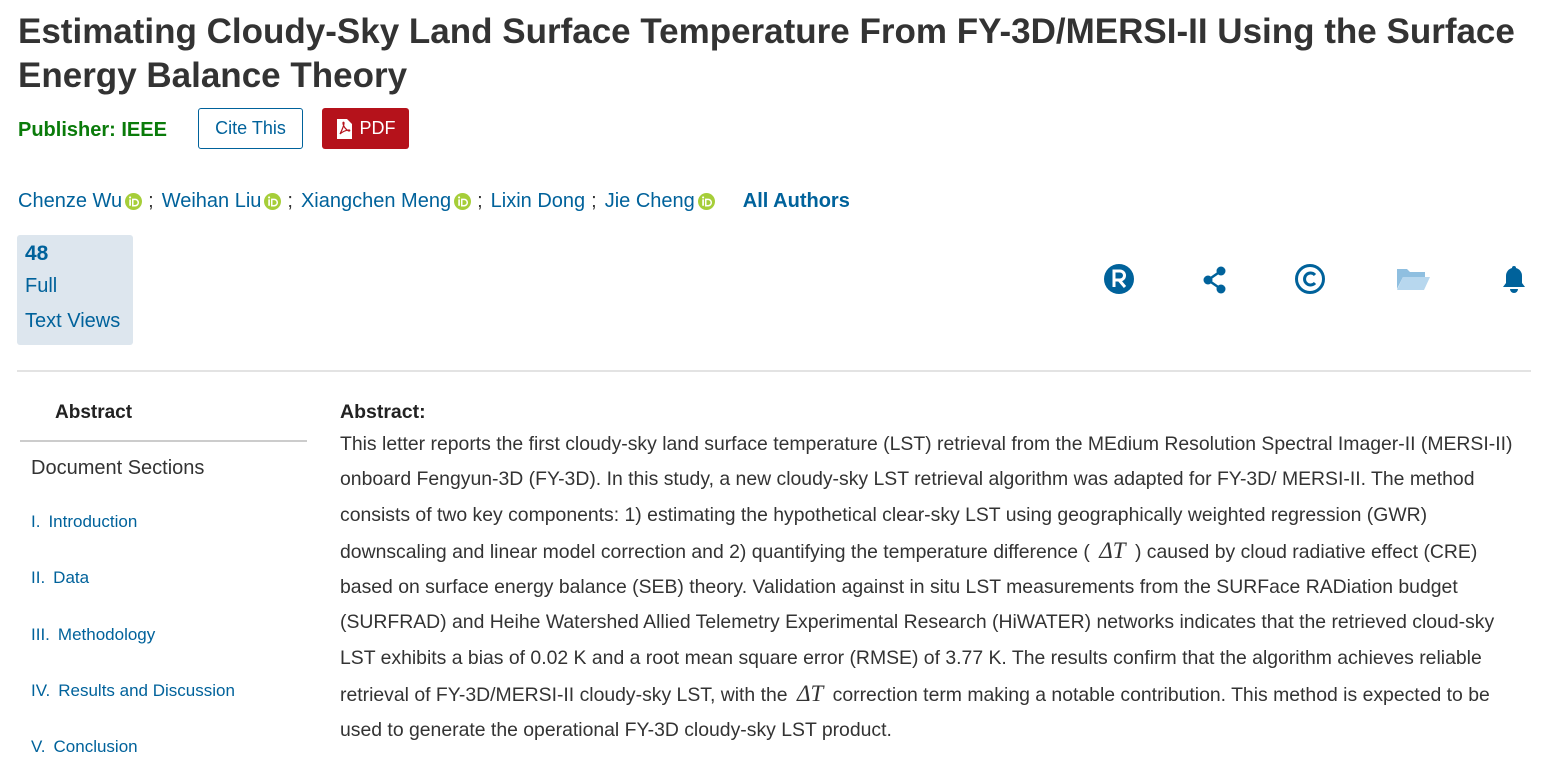 Image resolution: width=1554 pixels, height=781 pixels. What do you see at coordinates (94, 412) in the screenshot?
I see `nav-tab: Abstract` at bounding box center [94, 412].